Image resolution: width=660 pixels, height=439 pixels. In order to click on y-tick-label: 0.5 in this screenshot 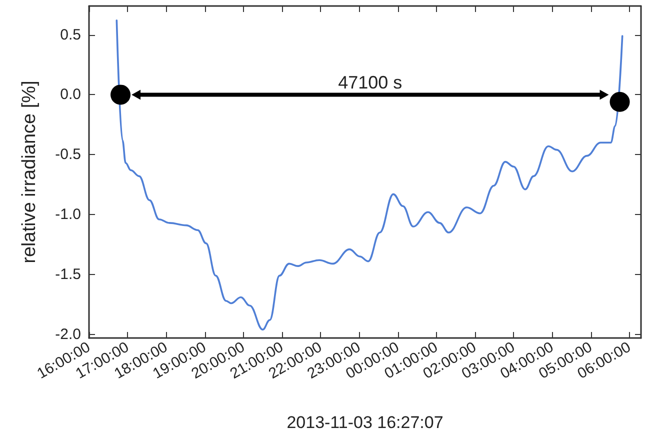, I will do `click(70, 35)`.